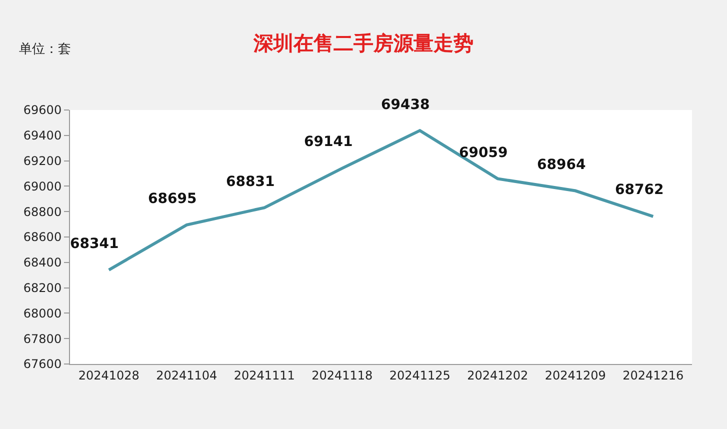 This screenshot has height=429, width=727. What do you see at coordinates (42, 263) in the screenshot?
I see `y-tick-label: 68400` at bounding box center [42, 263].